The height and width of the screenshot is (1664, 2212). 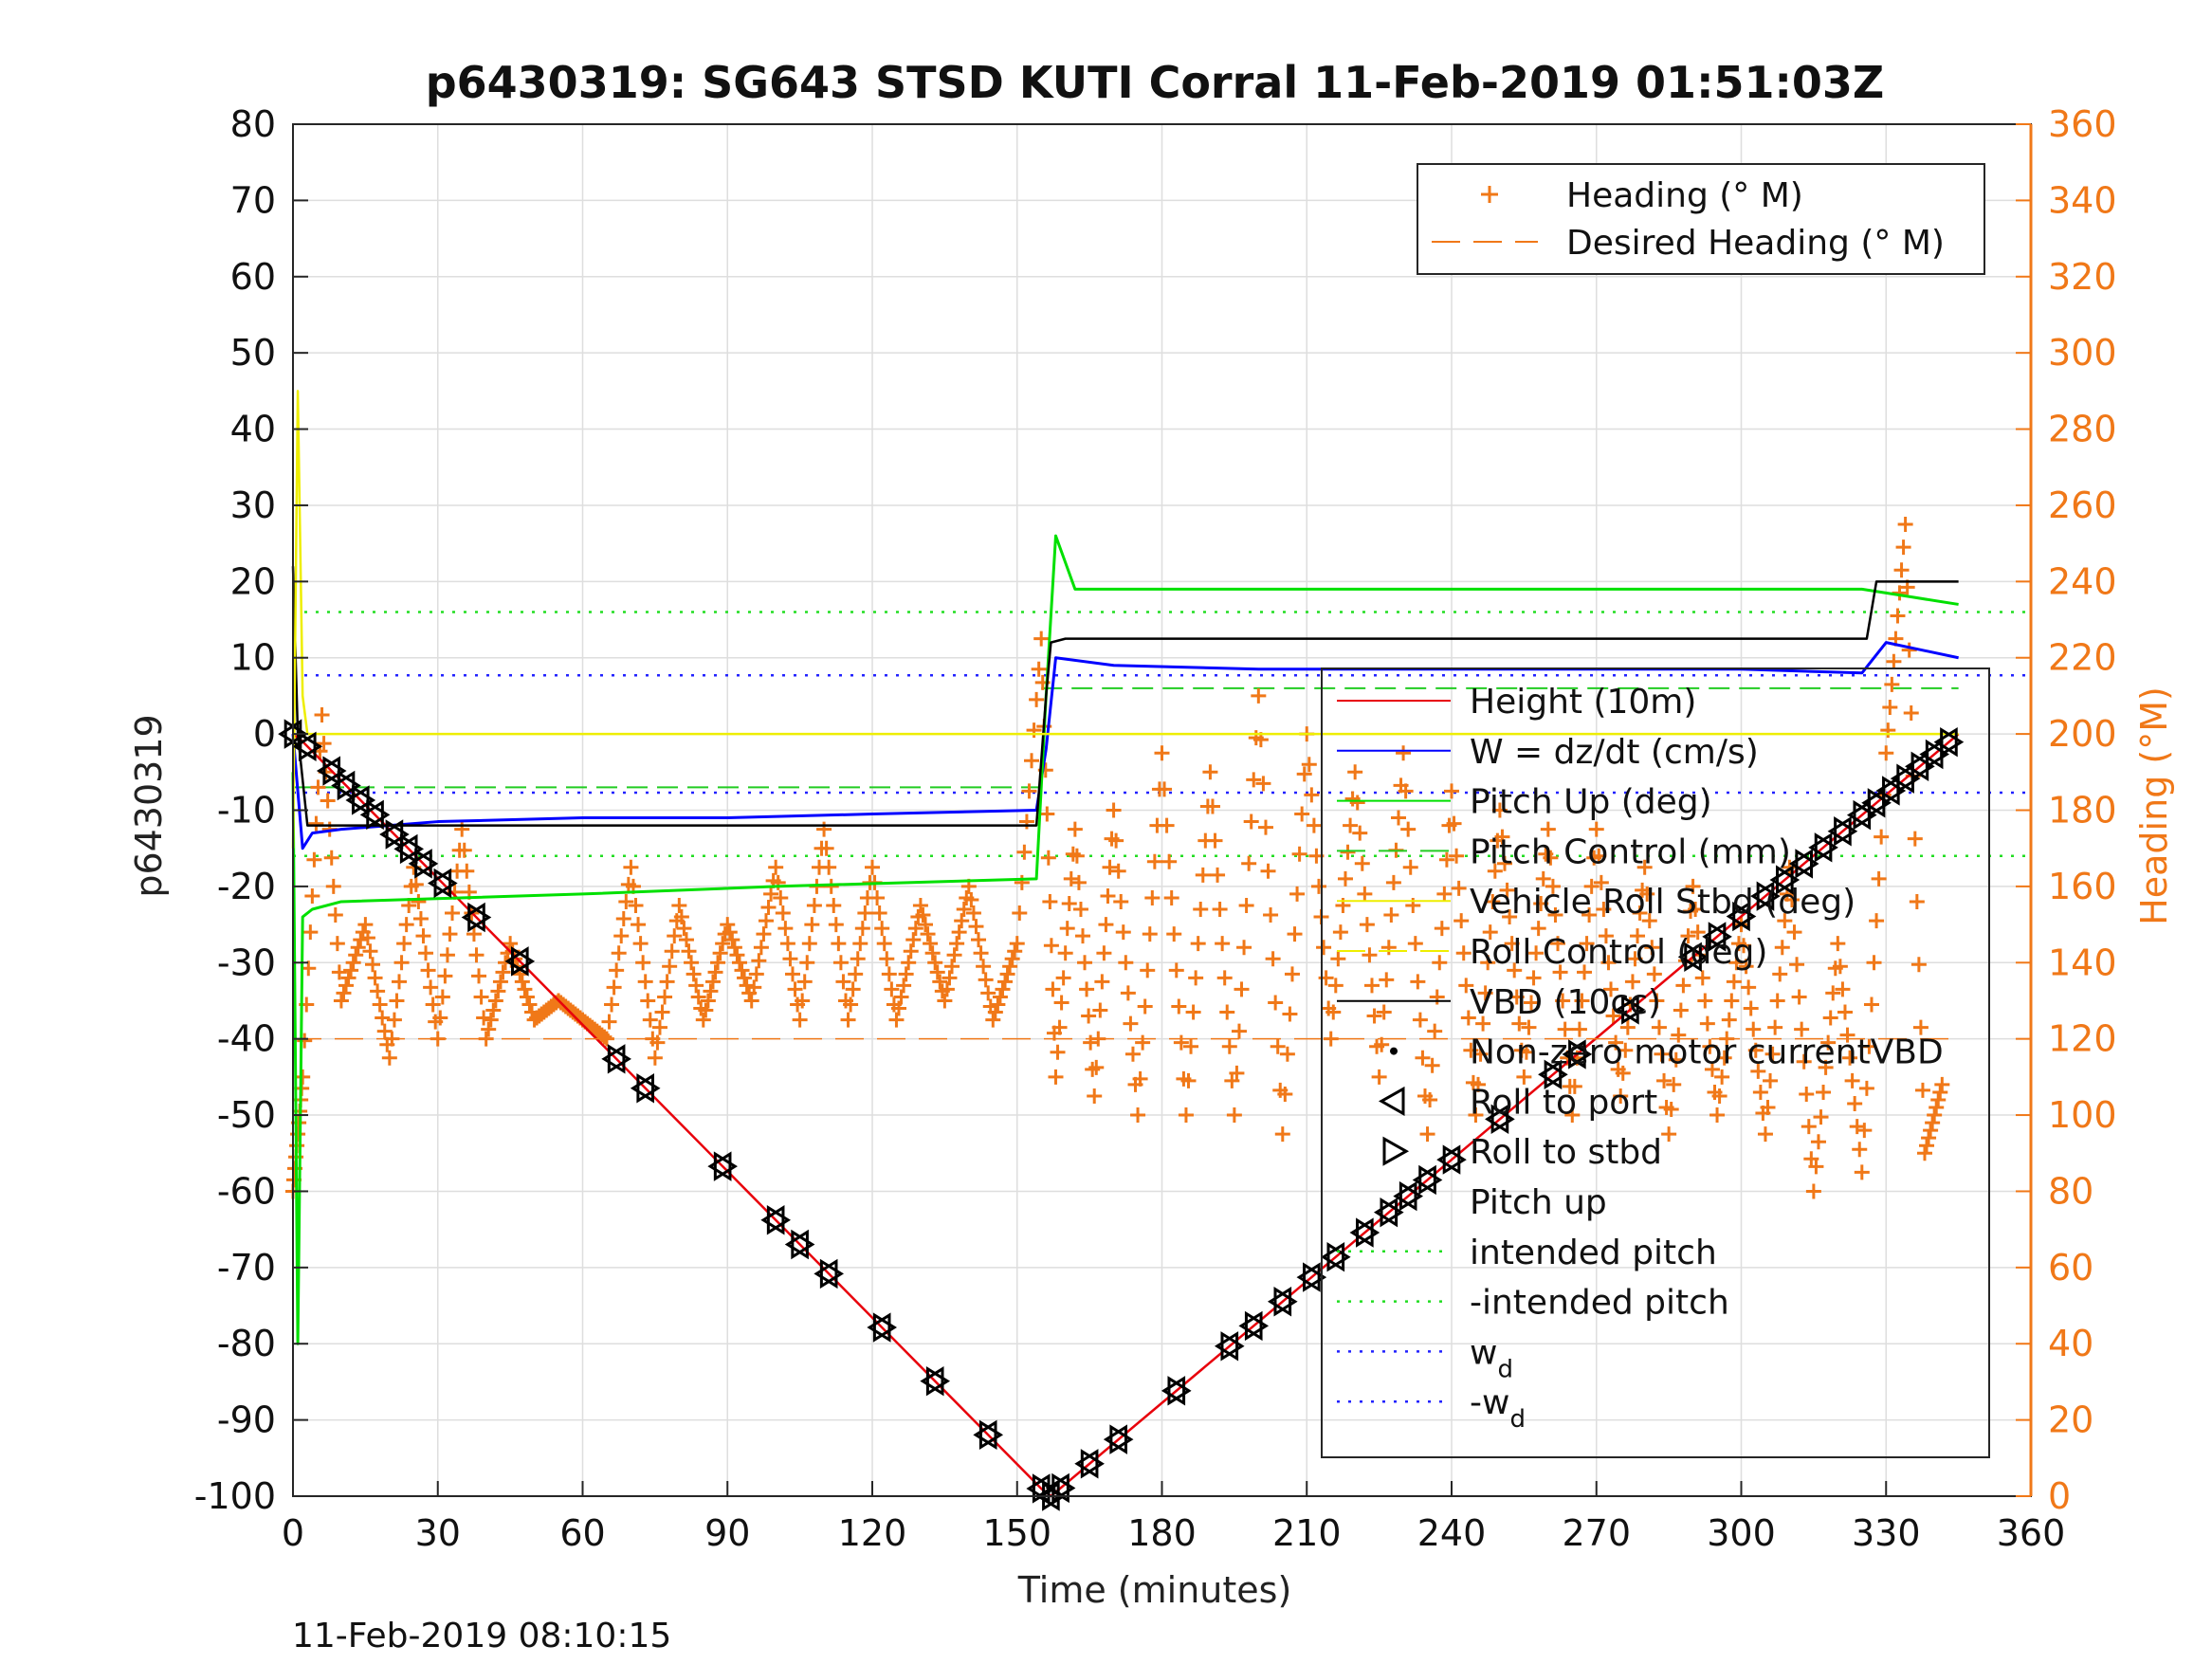 I want to click on y2-tick-label: 100, so click(x=2082, y=1115).